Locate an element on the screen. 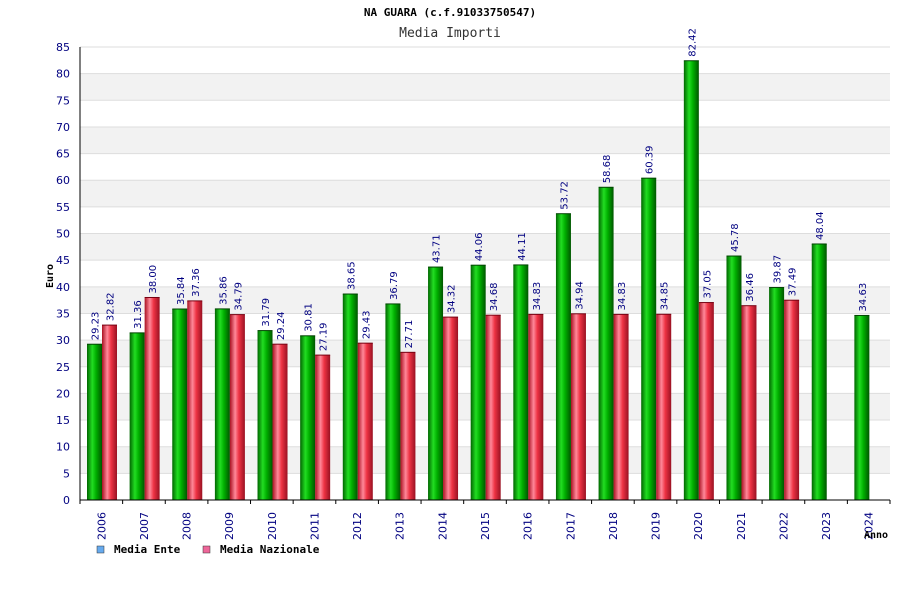 This screenshot has height=600, width=900. y-tick-labels: 0 5 10 15 20 25 30 35 40 45 50 55 60 65 70 75 80 85 is located at coordinates (63, 274).